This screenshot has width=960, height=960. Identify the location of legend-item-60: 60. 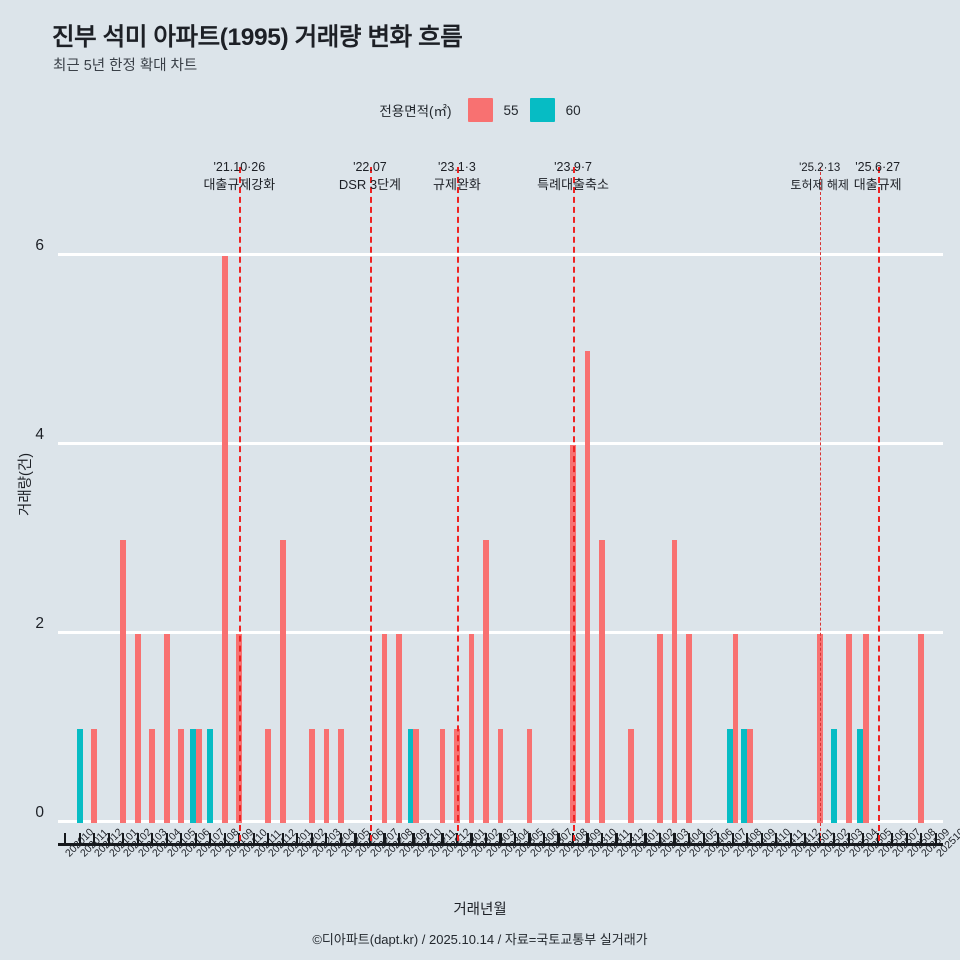
(555, 110).